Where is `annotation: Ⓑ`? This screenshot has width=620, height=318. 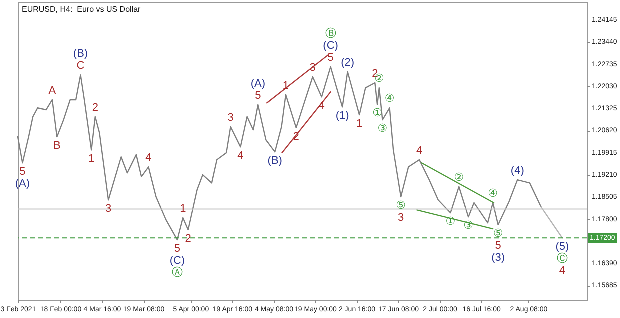
annotation: Ⓑ is located at coordinates (330, 33).